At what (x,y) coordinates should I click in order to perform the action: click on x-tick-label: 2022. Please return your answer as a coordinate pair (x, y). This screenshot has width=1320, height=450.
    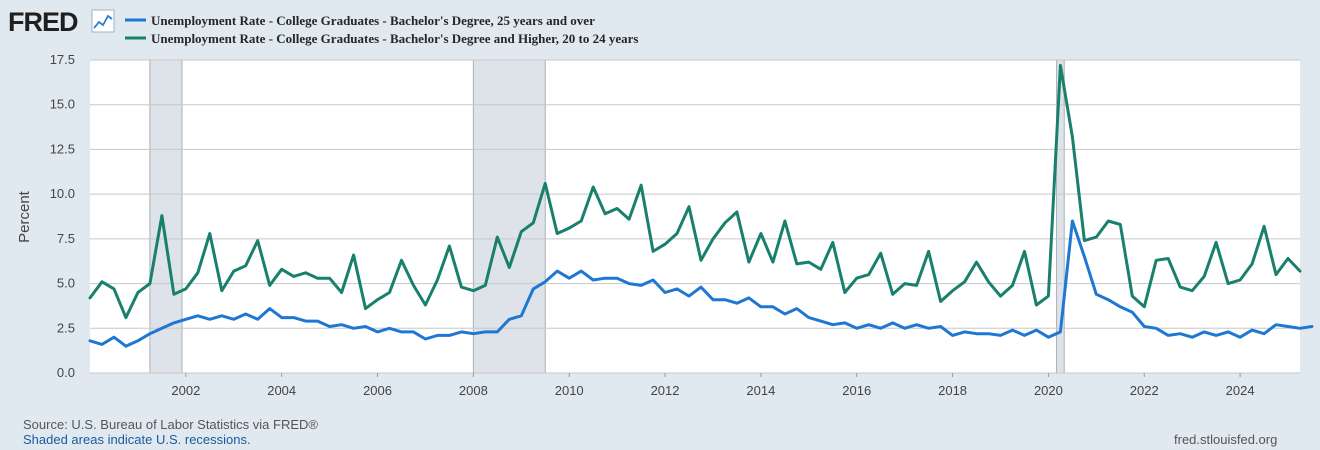
    Looking at the image, I should click on (1144, 390).